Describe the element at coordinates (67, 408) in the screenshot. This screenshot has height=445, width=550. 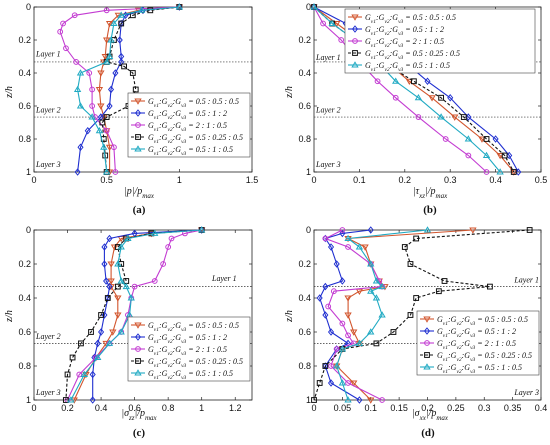
I see `x-tick-label: 0.2` at that location.